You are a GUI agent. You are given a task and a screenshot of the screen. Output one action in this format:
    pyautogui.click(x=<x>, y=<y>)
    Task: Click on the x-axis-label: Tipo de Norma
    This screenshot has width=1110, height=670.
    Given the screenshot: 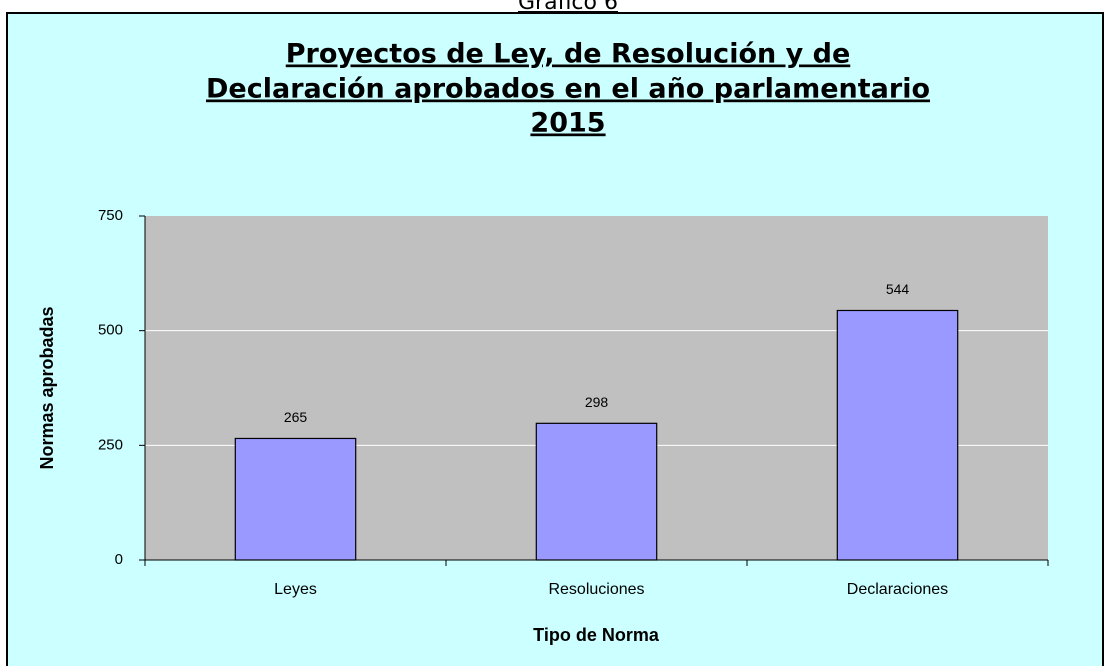 What is the action you would take?
    pyautogui.click(x=596, y=635)
    